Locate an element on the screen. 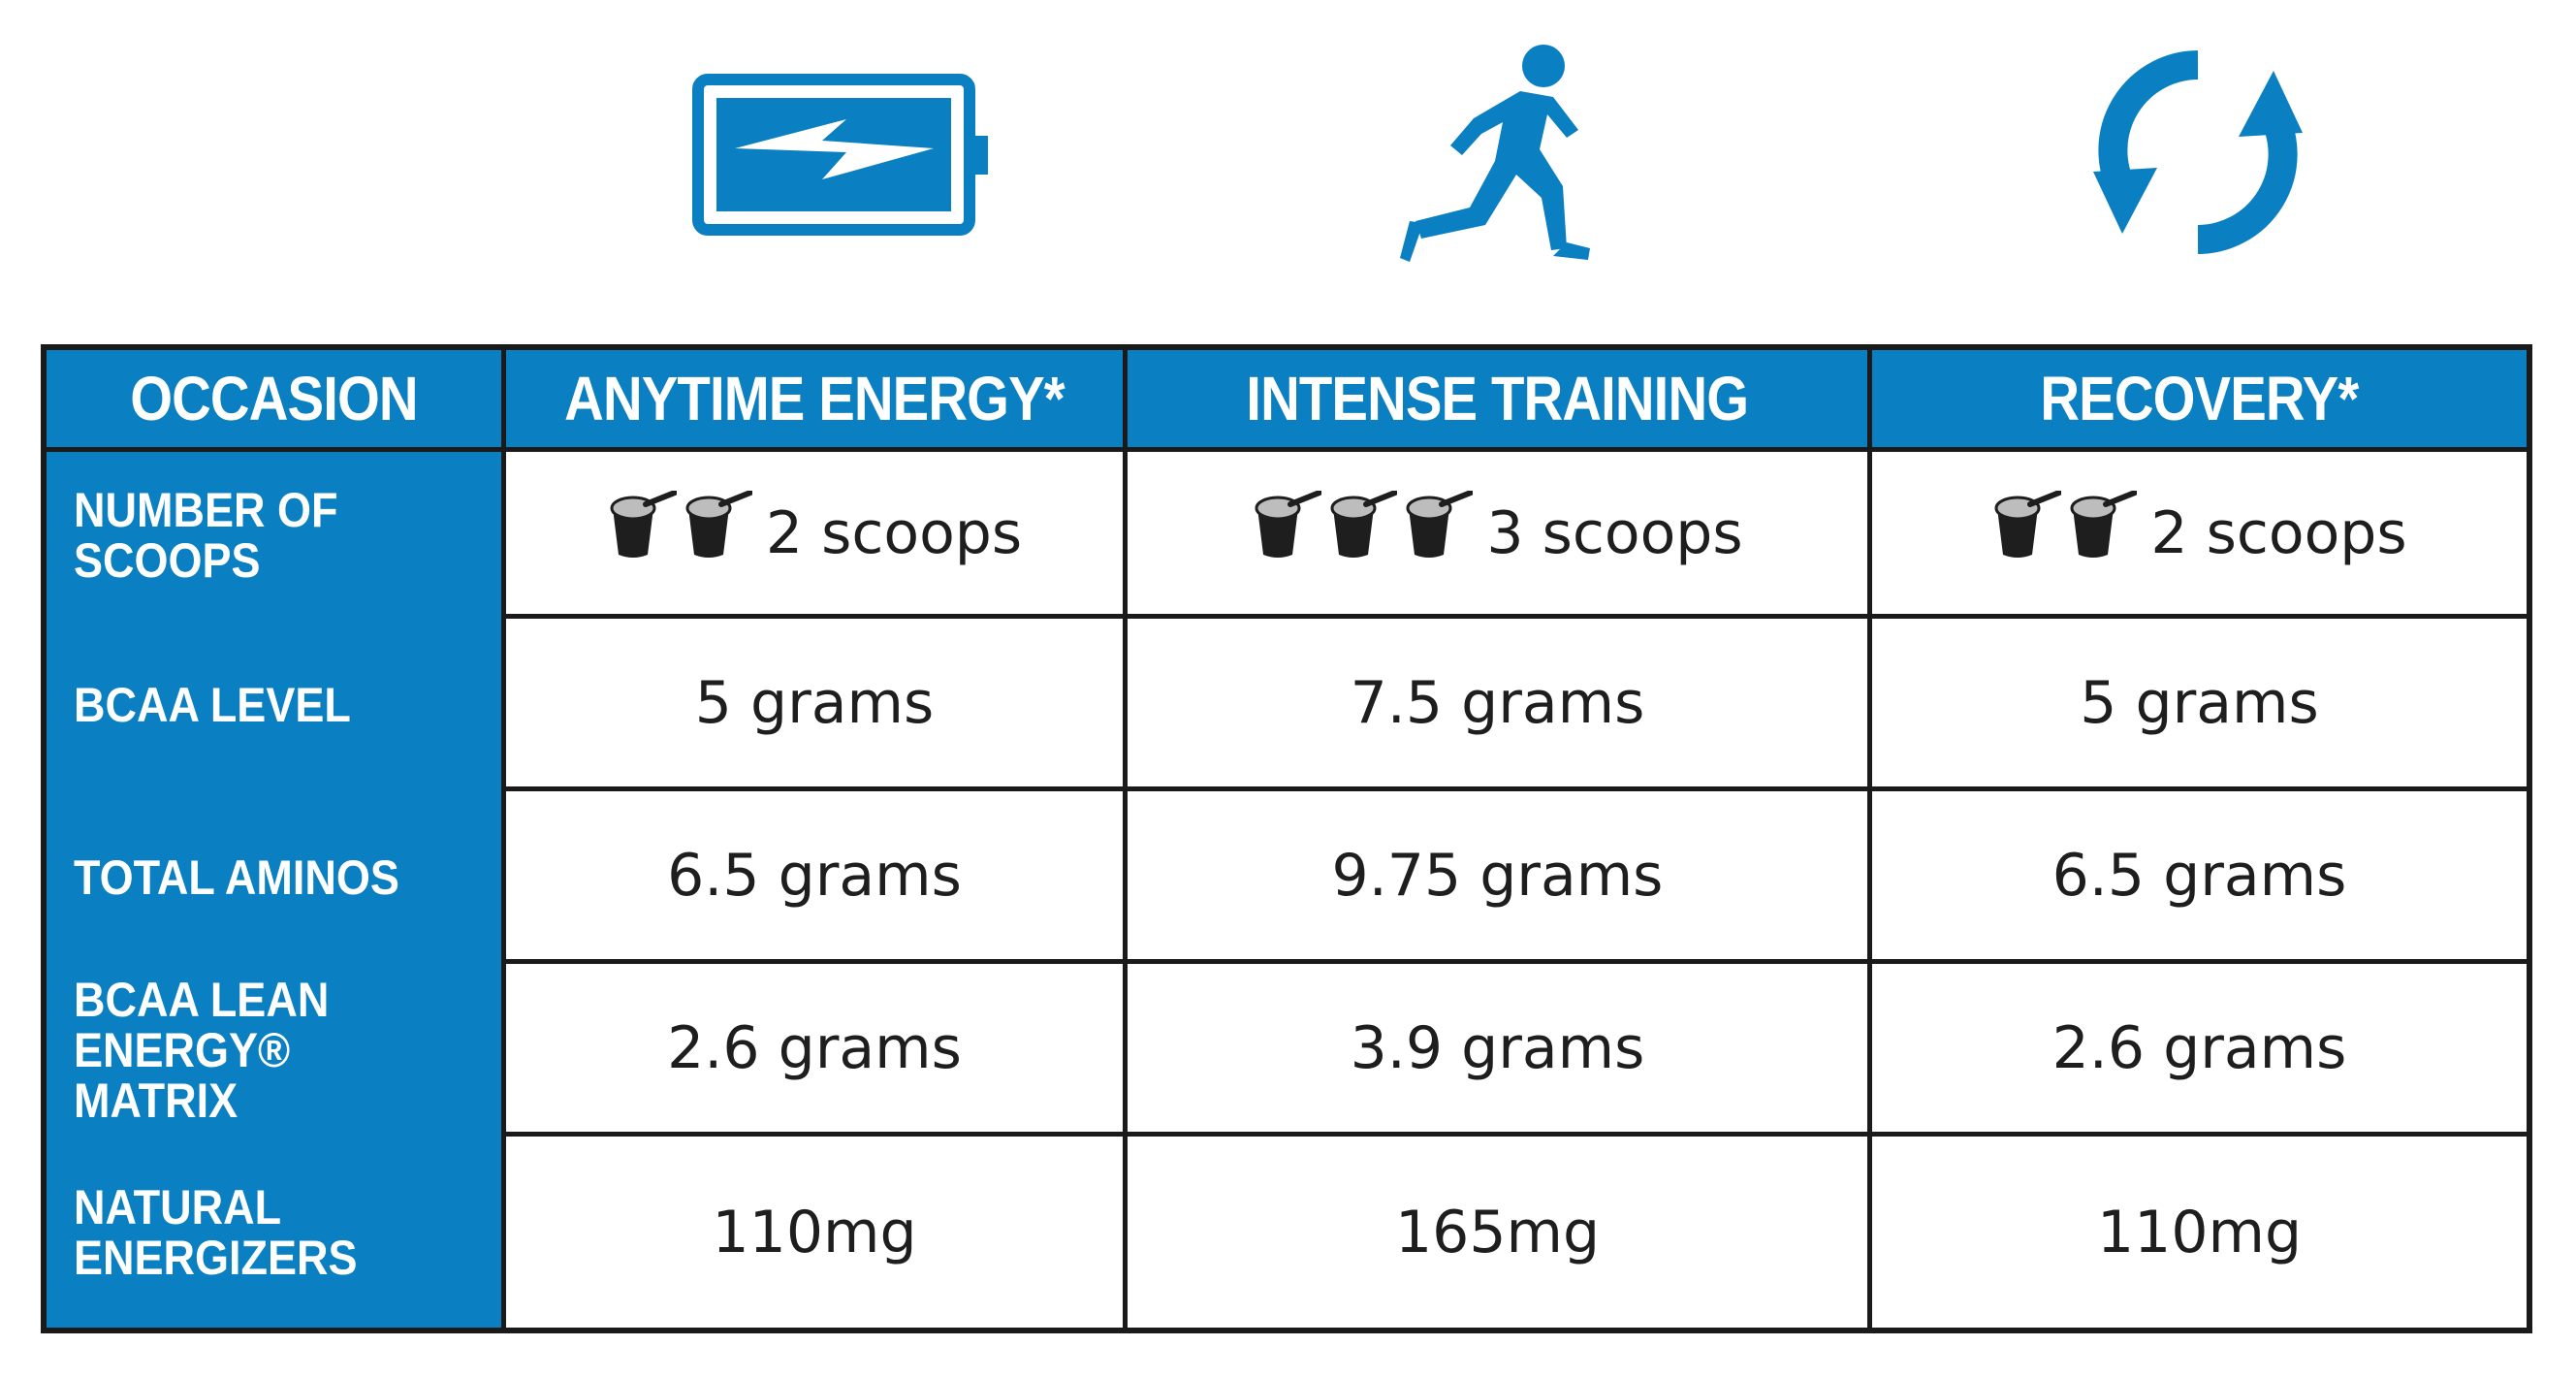  matrix-anytime: 2.6 grams is located at coordinates (817, 1050).